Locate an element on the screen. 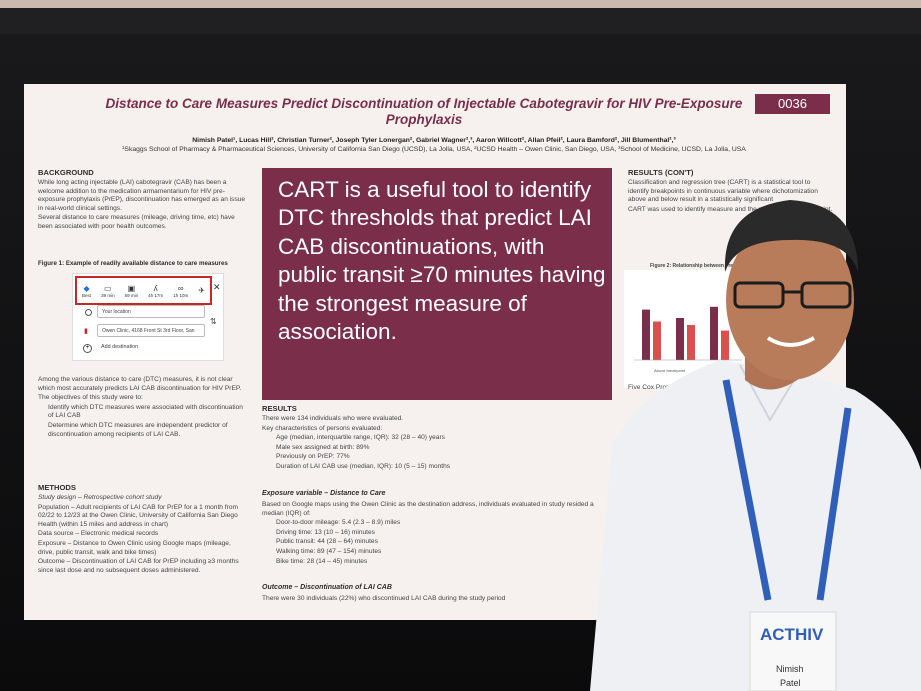 The width and height of the screenshot is (921, 691). badge-logo: ACTHIV is located at coordinates (792, 634).